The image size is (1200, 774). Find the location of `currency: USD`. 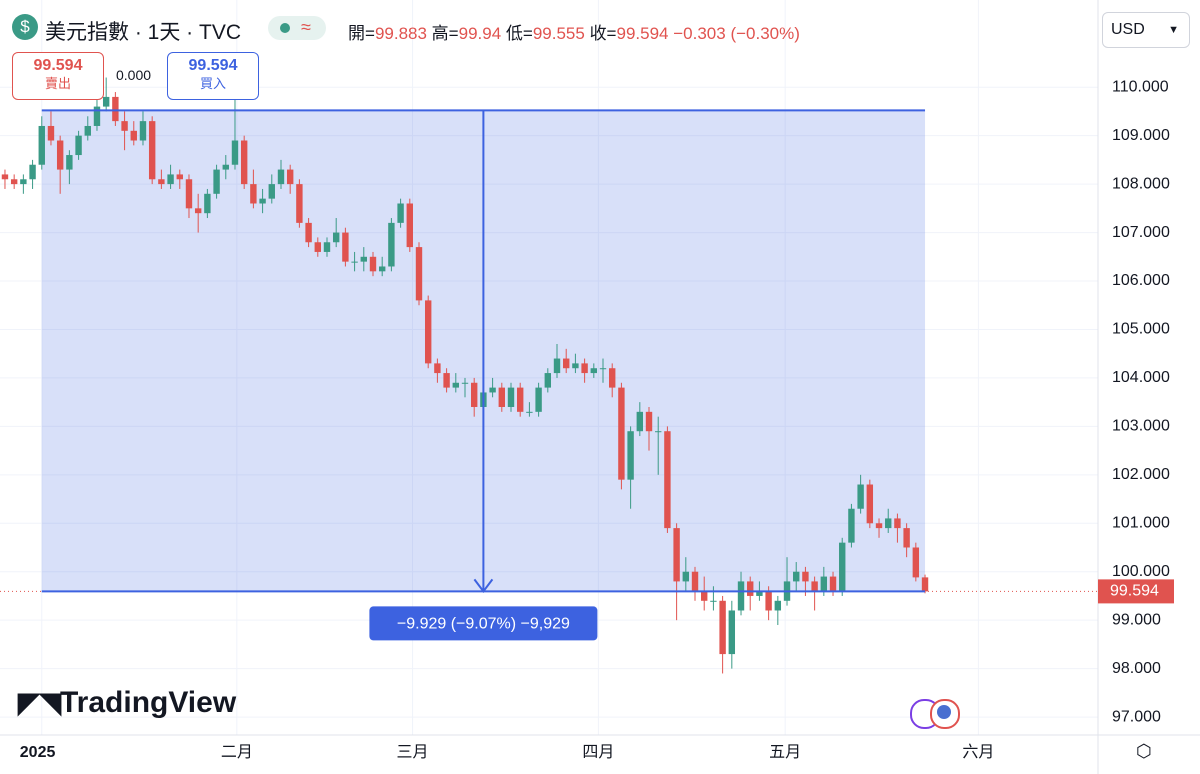

currency: USD is located at coordinates (1128, 29).